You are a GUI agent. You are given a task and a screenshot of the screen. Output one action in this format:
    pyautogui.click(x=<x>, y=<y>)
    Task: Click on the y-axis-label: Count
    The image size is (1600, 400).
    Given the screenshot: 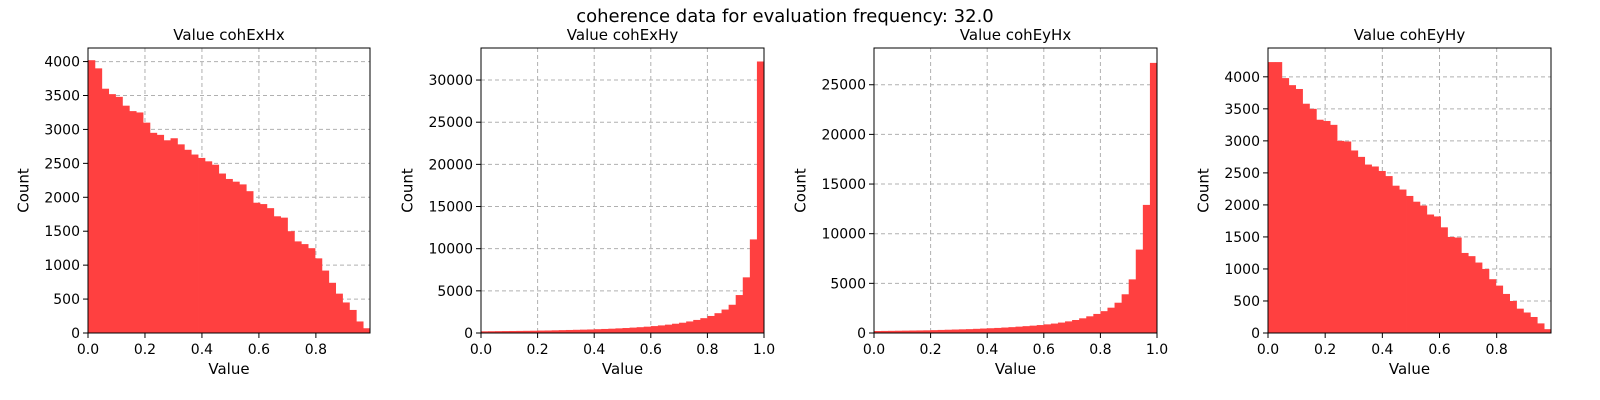 What is the action you would take?
    pyautogui.click(x=801, y=190)
    